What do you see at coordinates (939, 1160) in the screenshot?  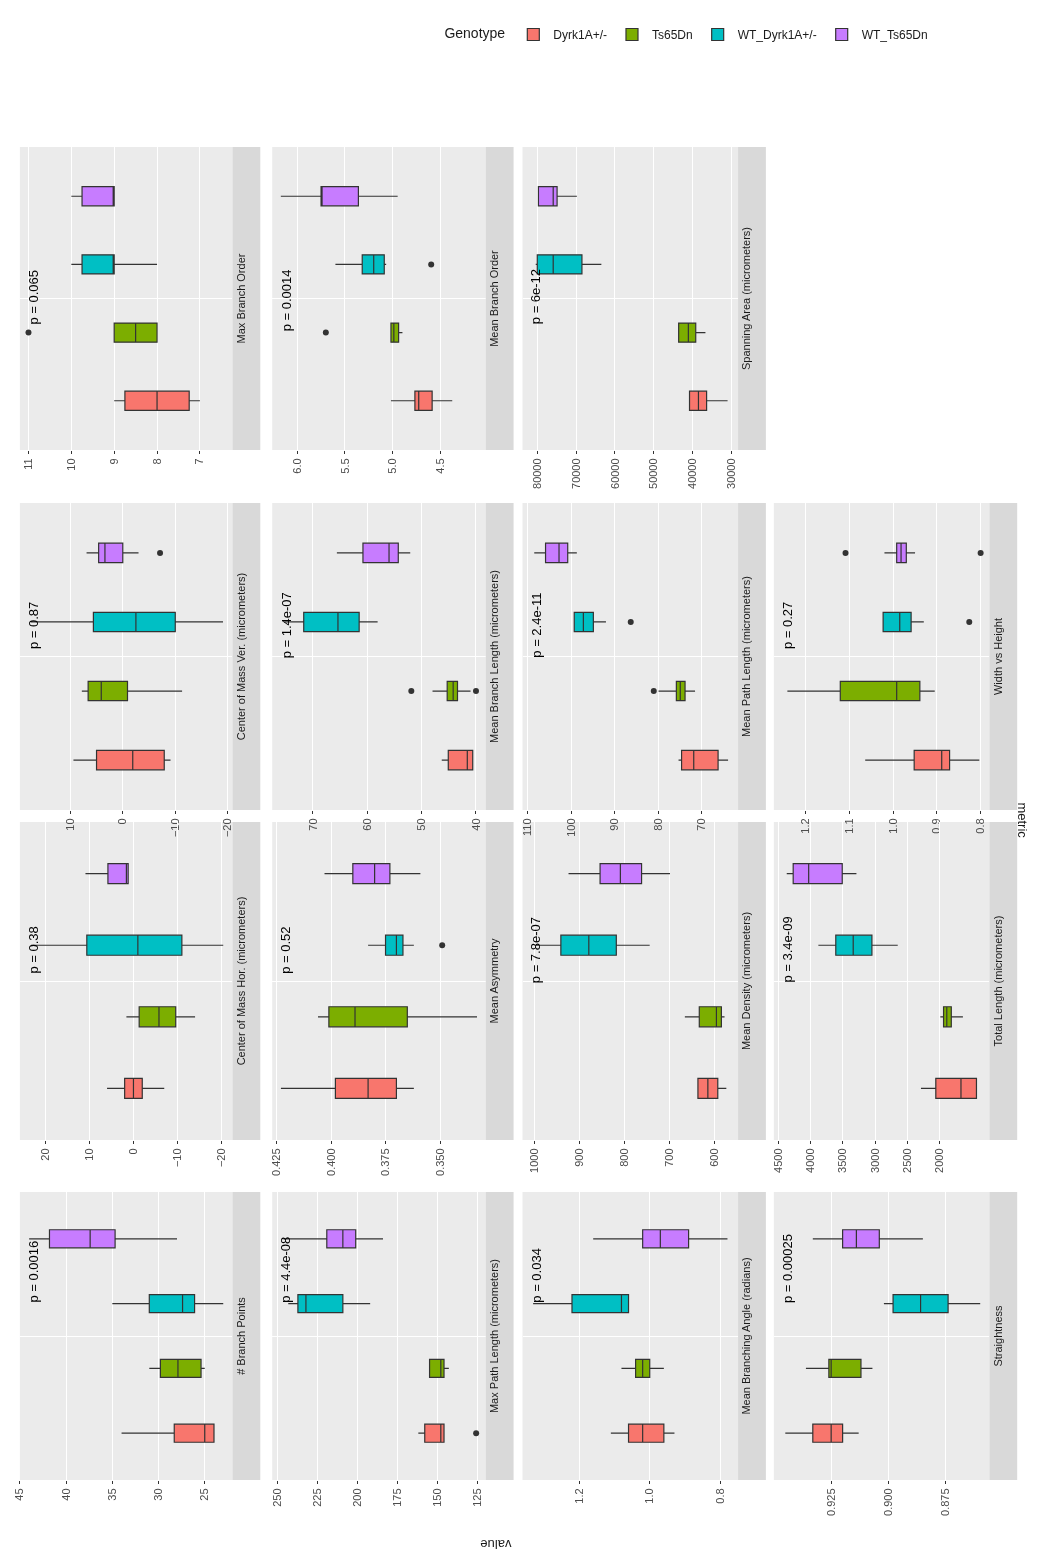 I see `x-tick-label: 2000` at bounding box center [939, 1160].